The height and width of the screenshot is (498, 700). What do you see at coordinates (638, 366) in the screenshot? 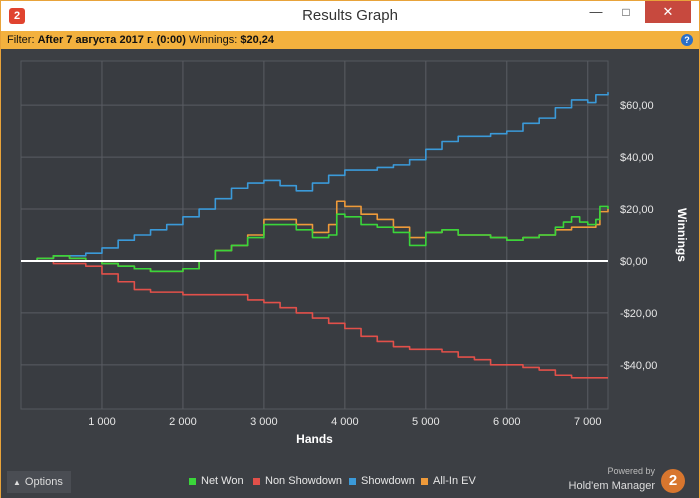
I see `y-tick-label: -$40,00` at bounding box center [638, 366].